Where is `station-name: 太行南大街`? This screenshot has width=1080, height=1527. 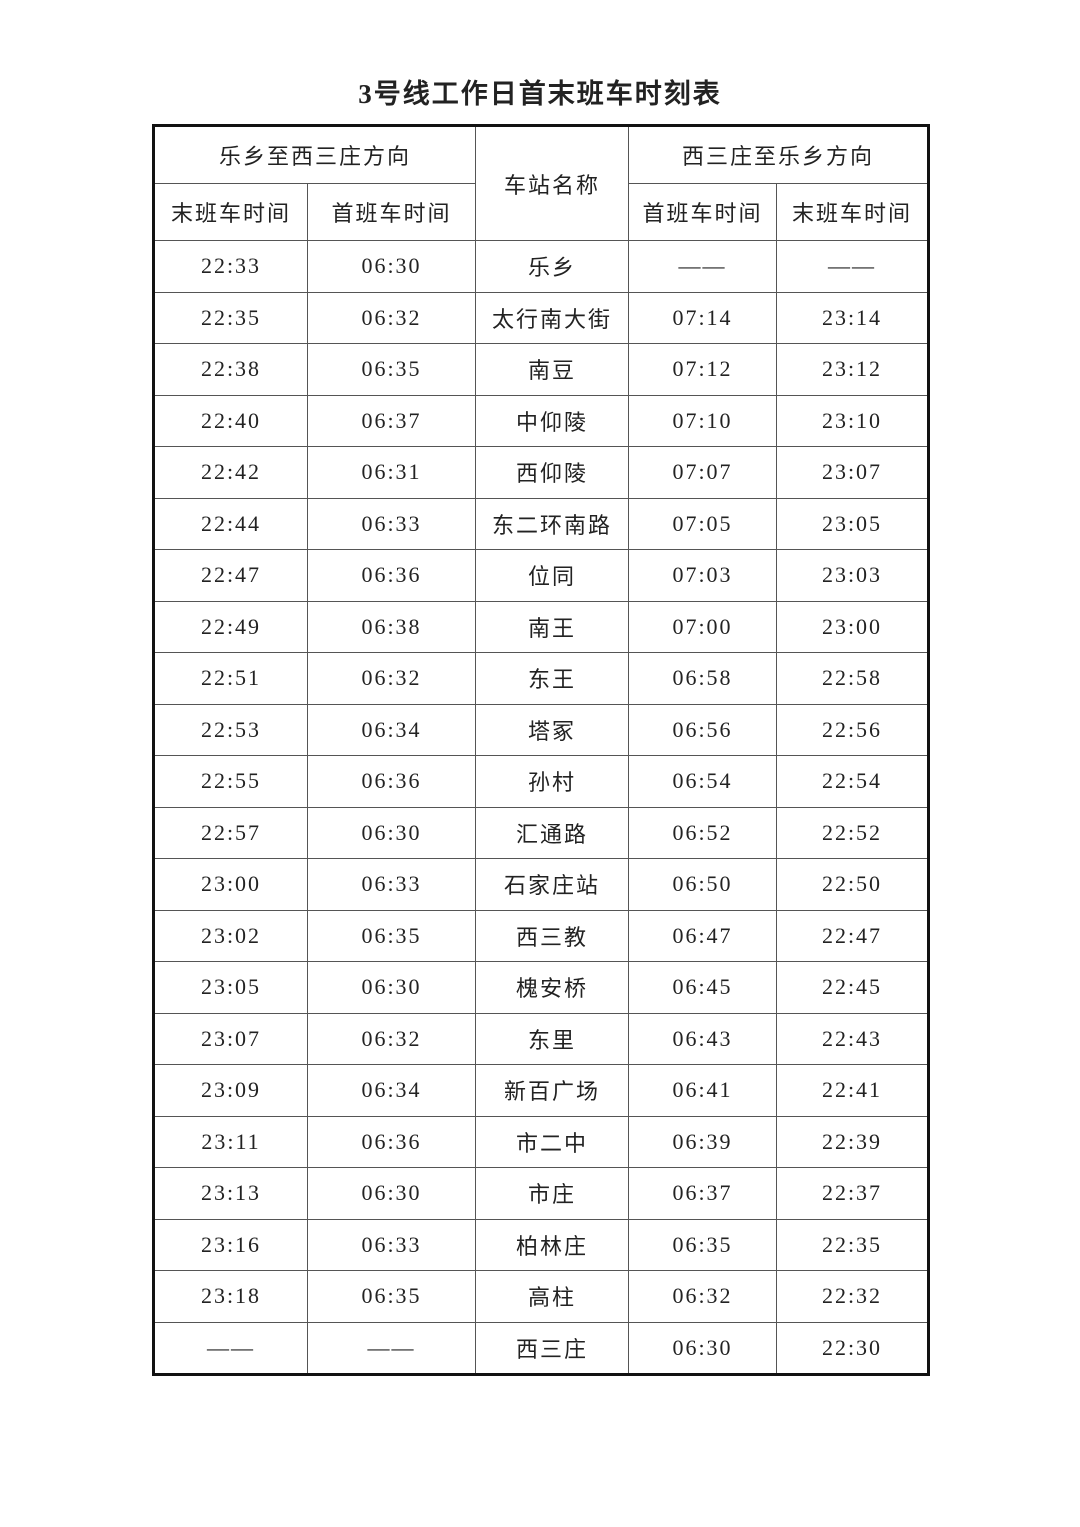 station-name: 太行南大街 is located at coordinates (552, 317).